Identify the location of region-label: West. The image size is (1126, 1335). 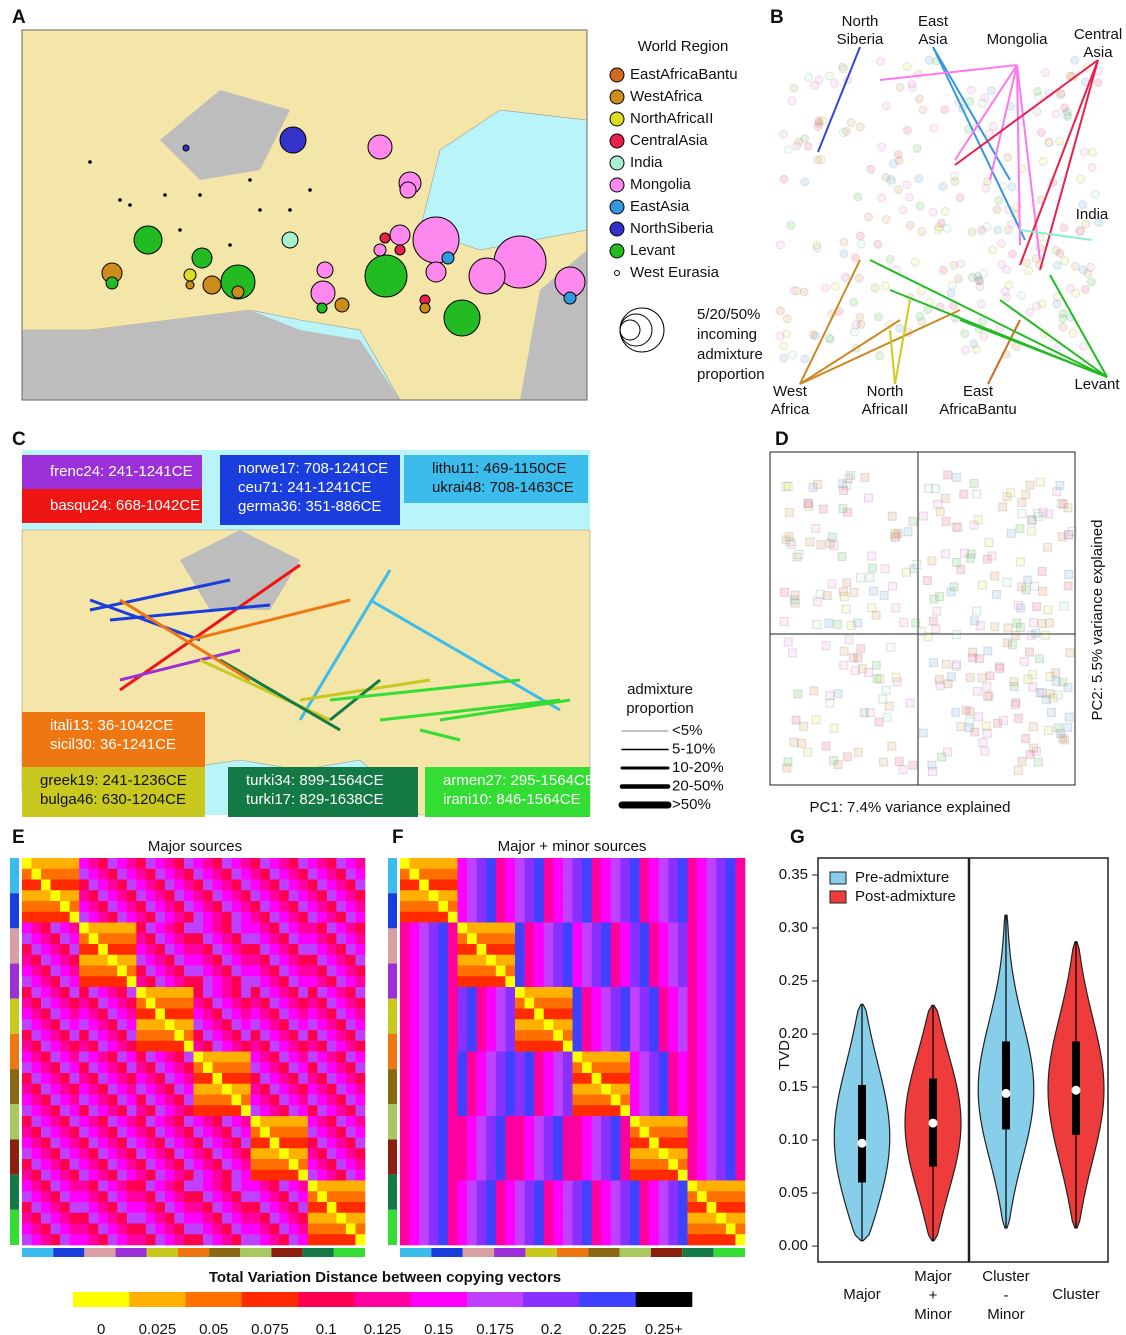
(790, 391).